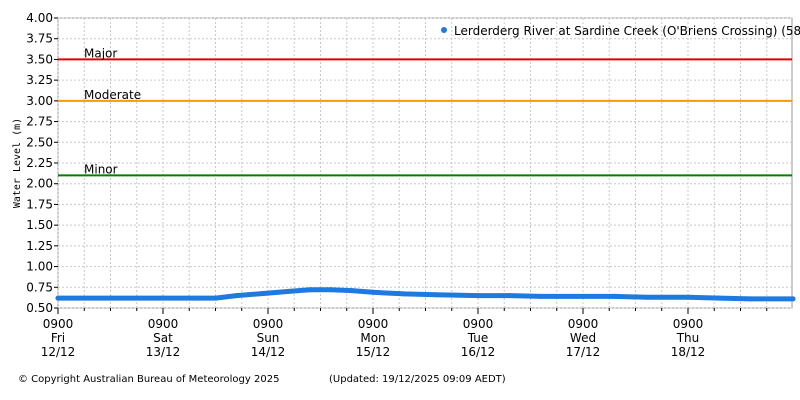 The width and height of the screenshot is (800, 400). What do you see at coordinates (39, 18) in the screenshot?
I see `y-tick-label: 4.00` at bounding box center [39, 18].